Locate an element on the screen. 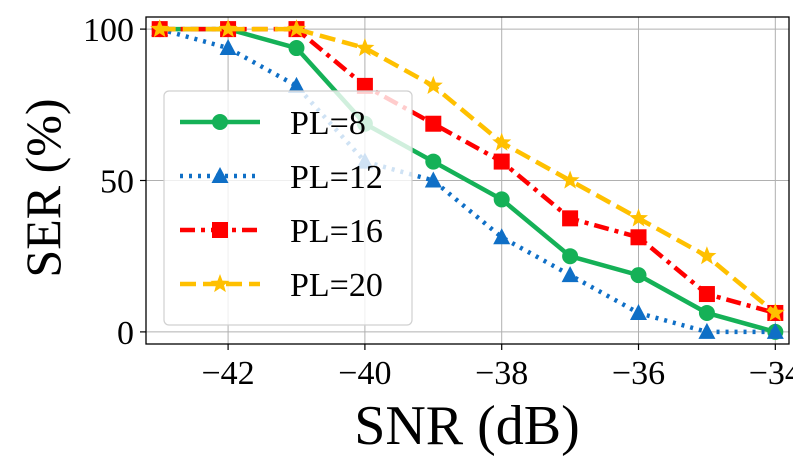  y-tick-label: 0 is located at coordinates (125, 333).